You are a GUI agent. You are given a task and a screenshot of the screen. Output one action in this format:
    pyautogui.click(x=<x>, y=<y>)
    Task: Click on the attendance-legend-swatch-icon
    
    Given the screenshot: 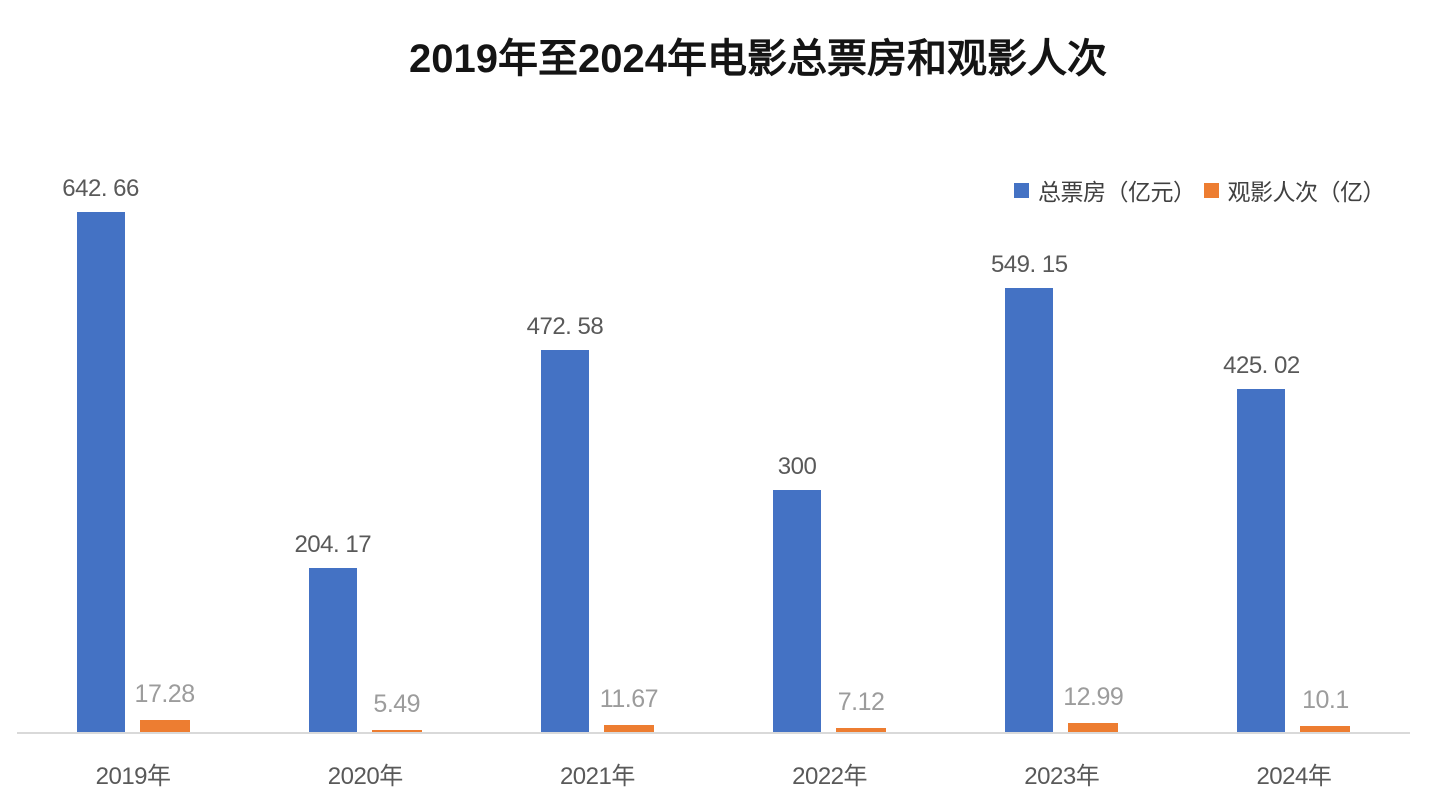 What is the action you would take?
    pyautogui.click(x=1211, y=190)
    